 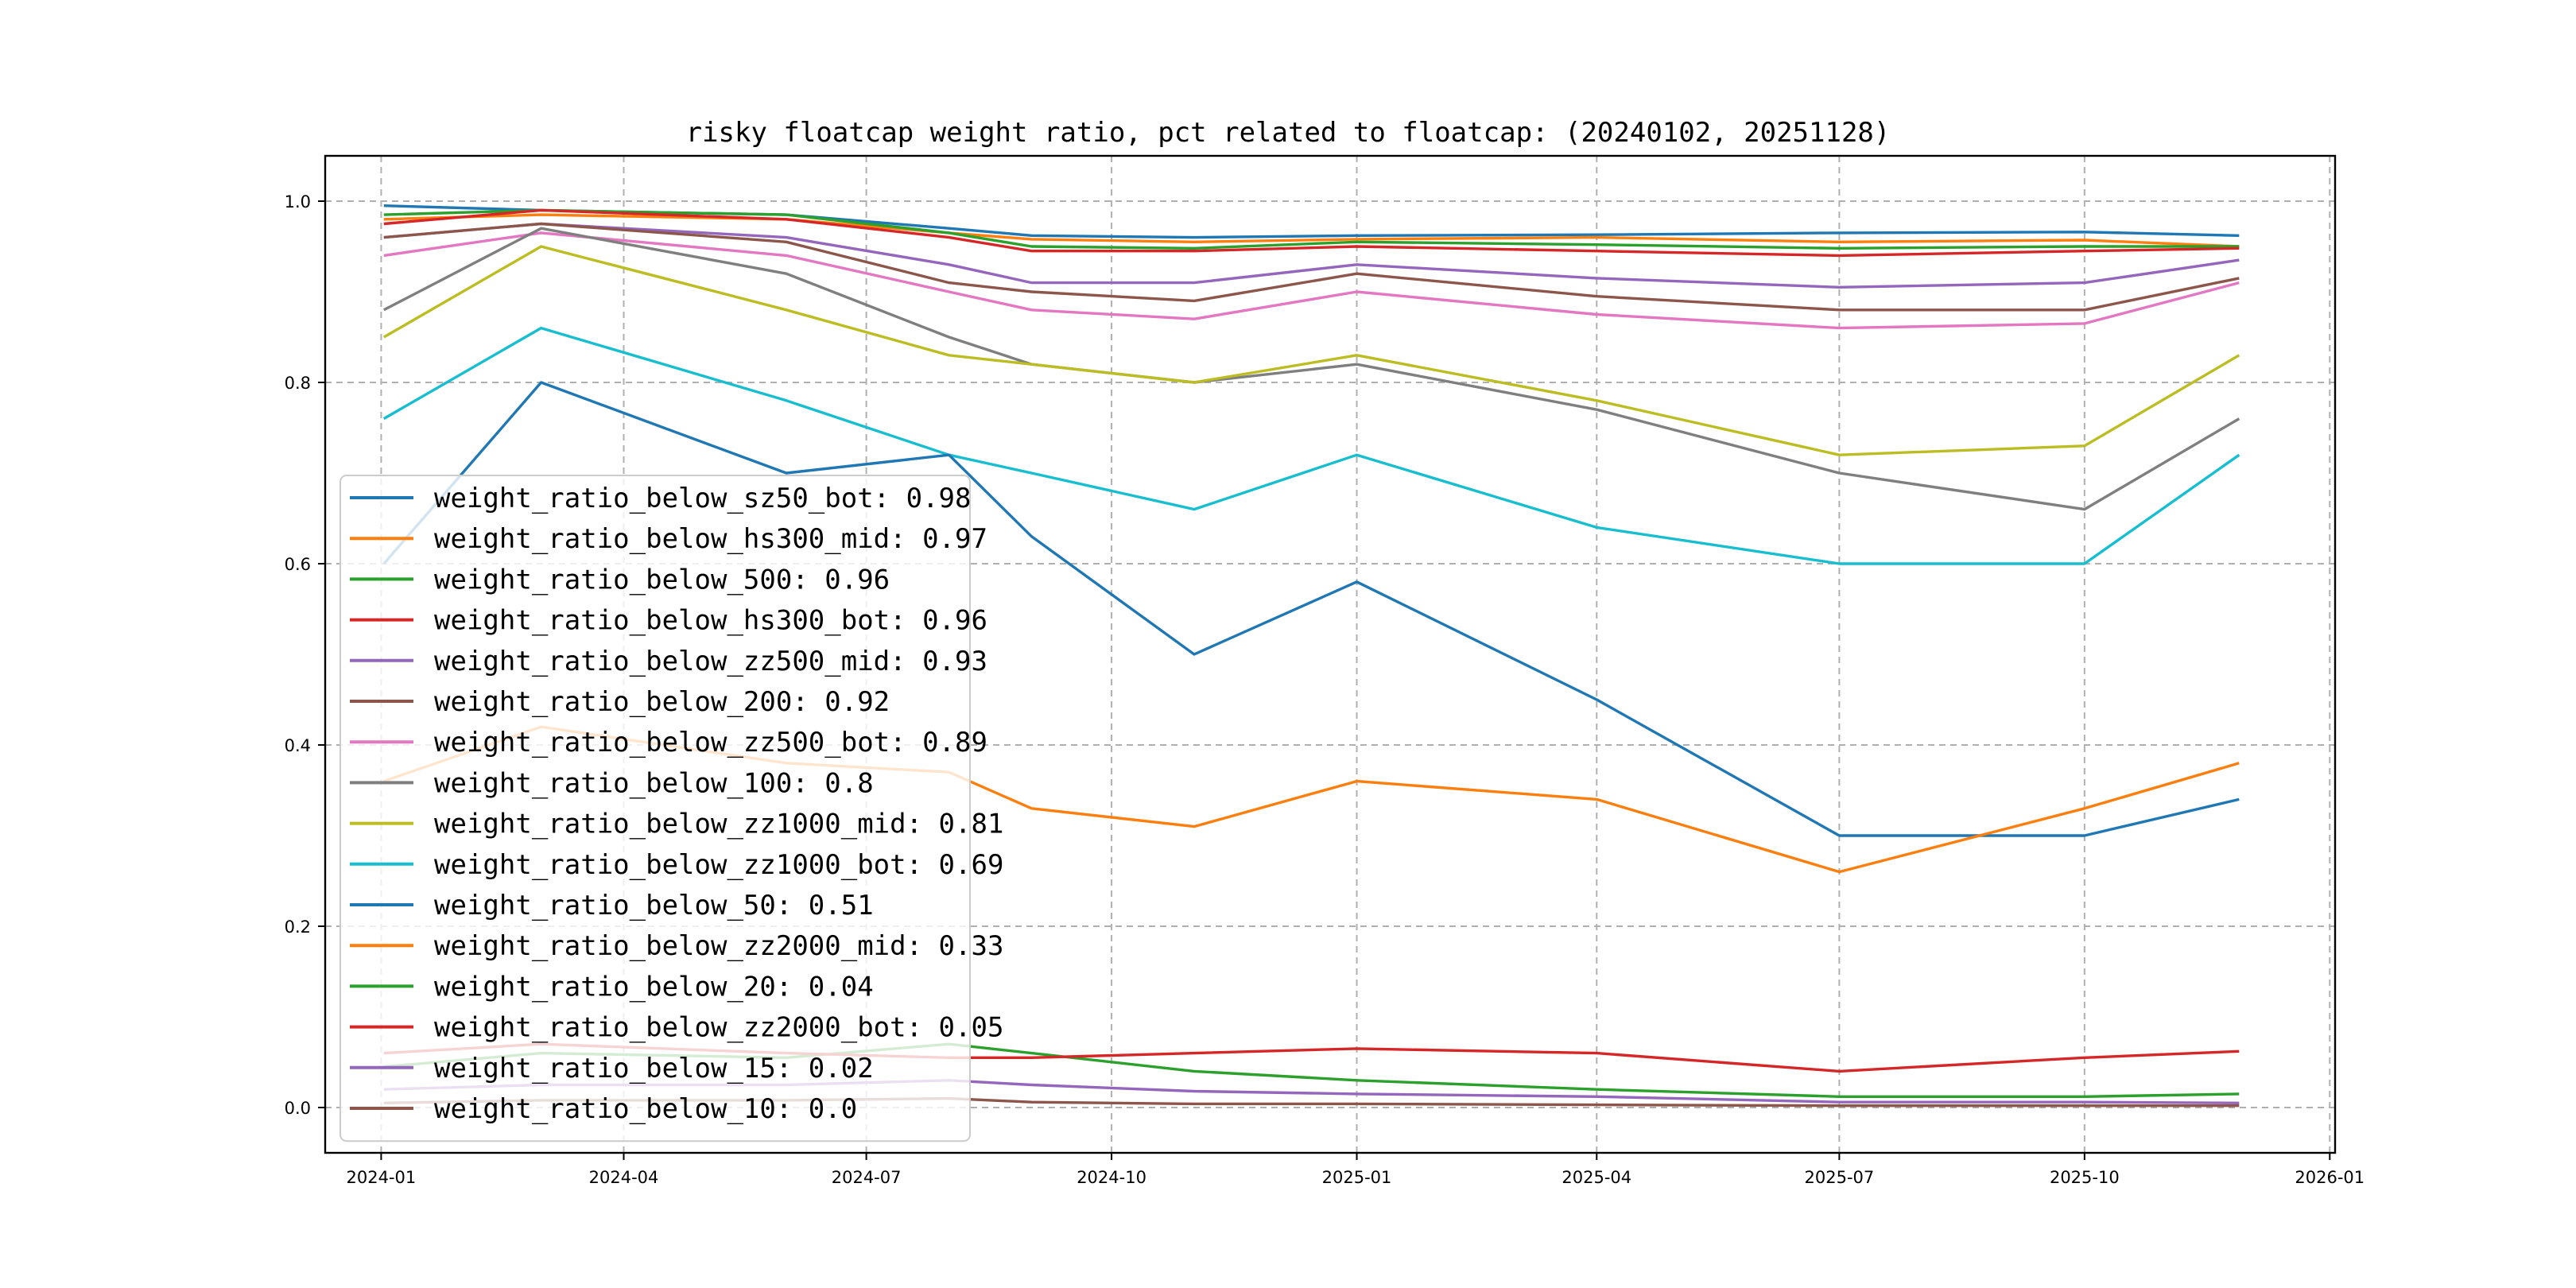 I want to click on legend-entry: weight_ratio_below_sz50_bot: 0.98, so click(x=703, y=499).